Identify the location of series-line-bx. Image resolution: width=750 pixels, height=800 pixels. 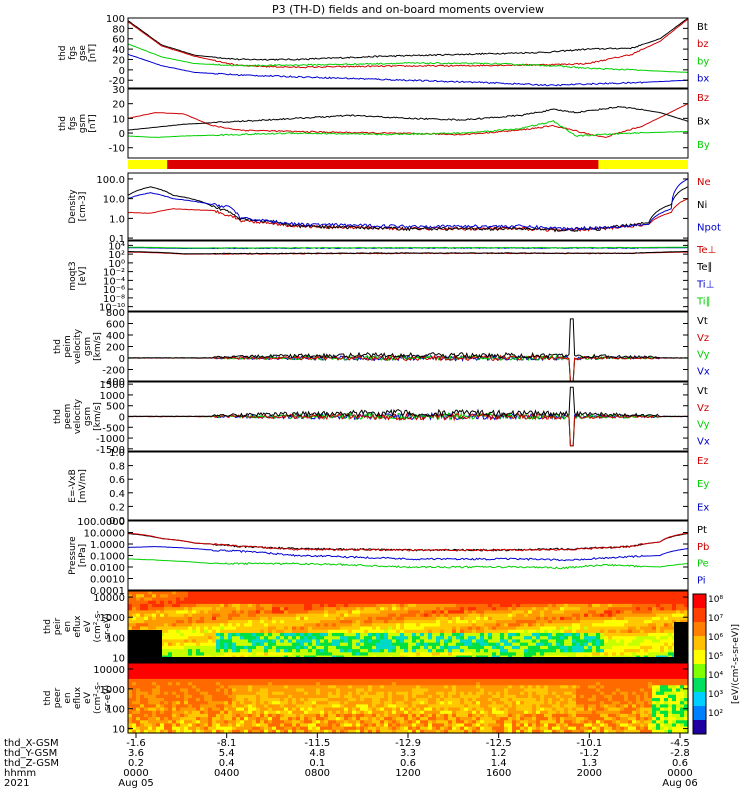
(407, 70).